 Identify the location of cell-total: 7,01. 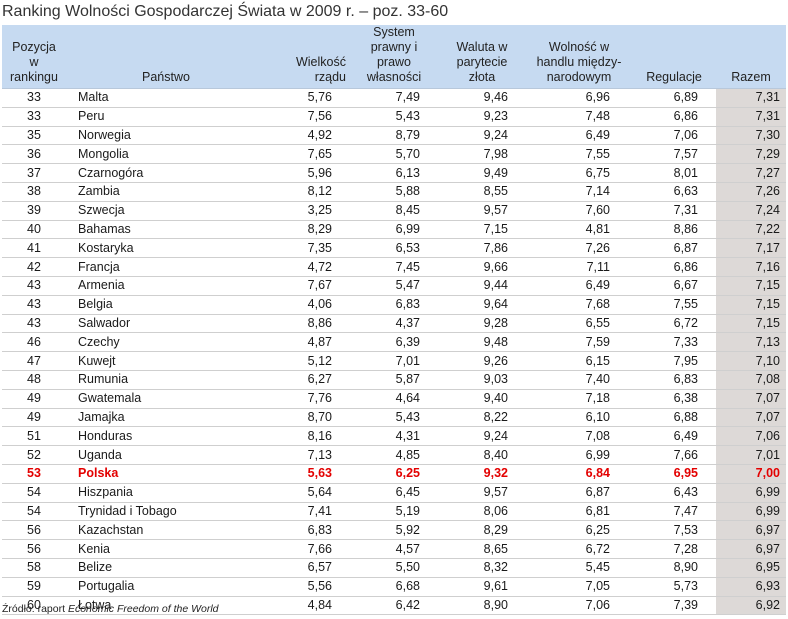
(751, 455).